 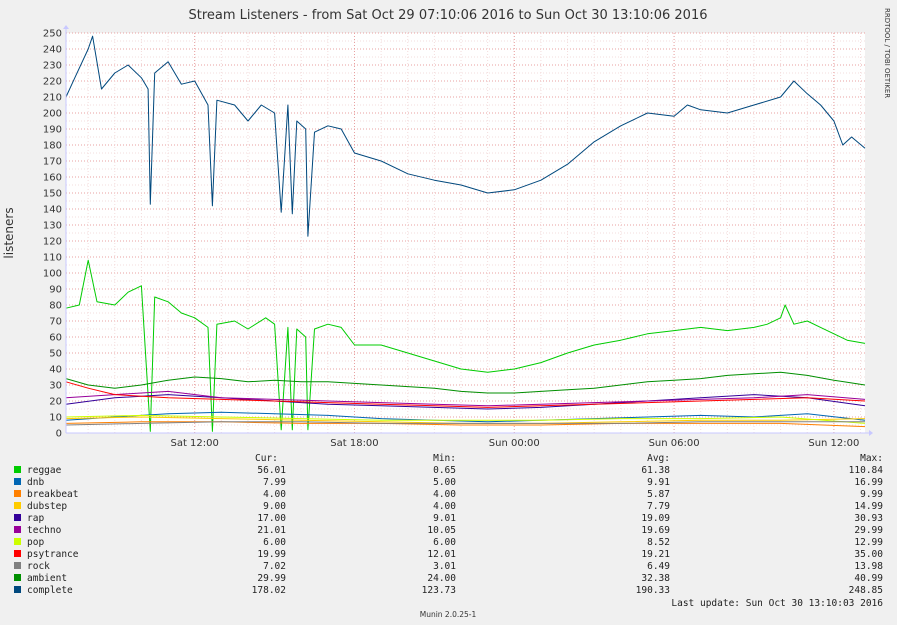 What do you see at coordinates (271, 470) in the screenshot?
I see `legend-cur-value: 56.01` at bounding box center [271, 470].